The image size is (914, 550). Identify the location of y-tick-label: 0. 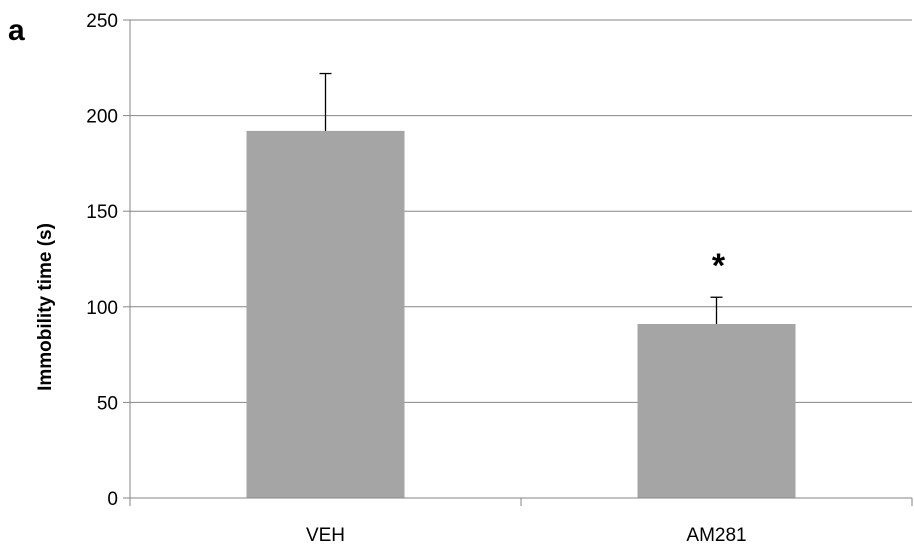
(112, 499).